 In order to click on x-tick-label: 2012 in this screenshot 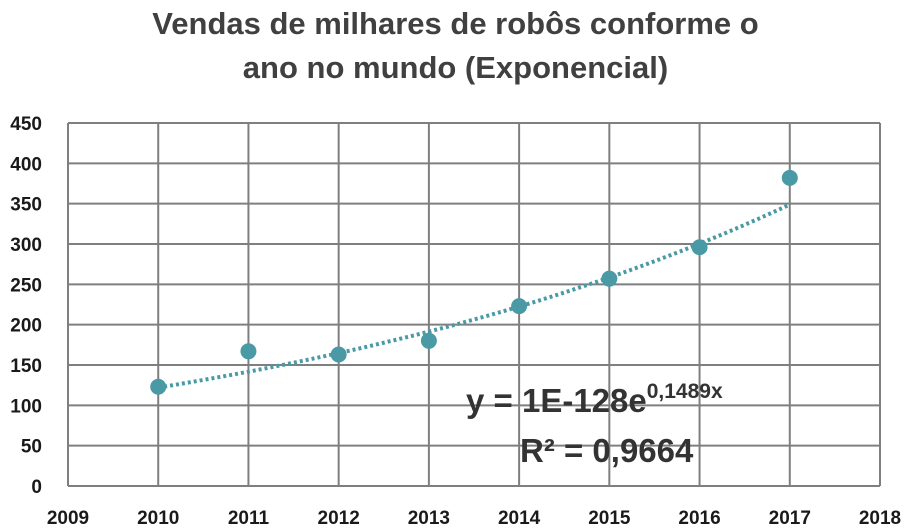, I will do `click(339, 518)`.